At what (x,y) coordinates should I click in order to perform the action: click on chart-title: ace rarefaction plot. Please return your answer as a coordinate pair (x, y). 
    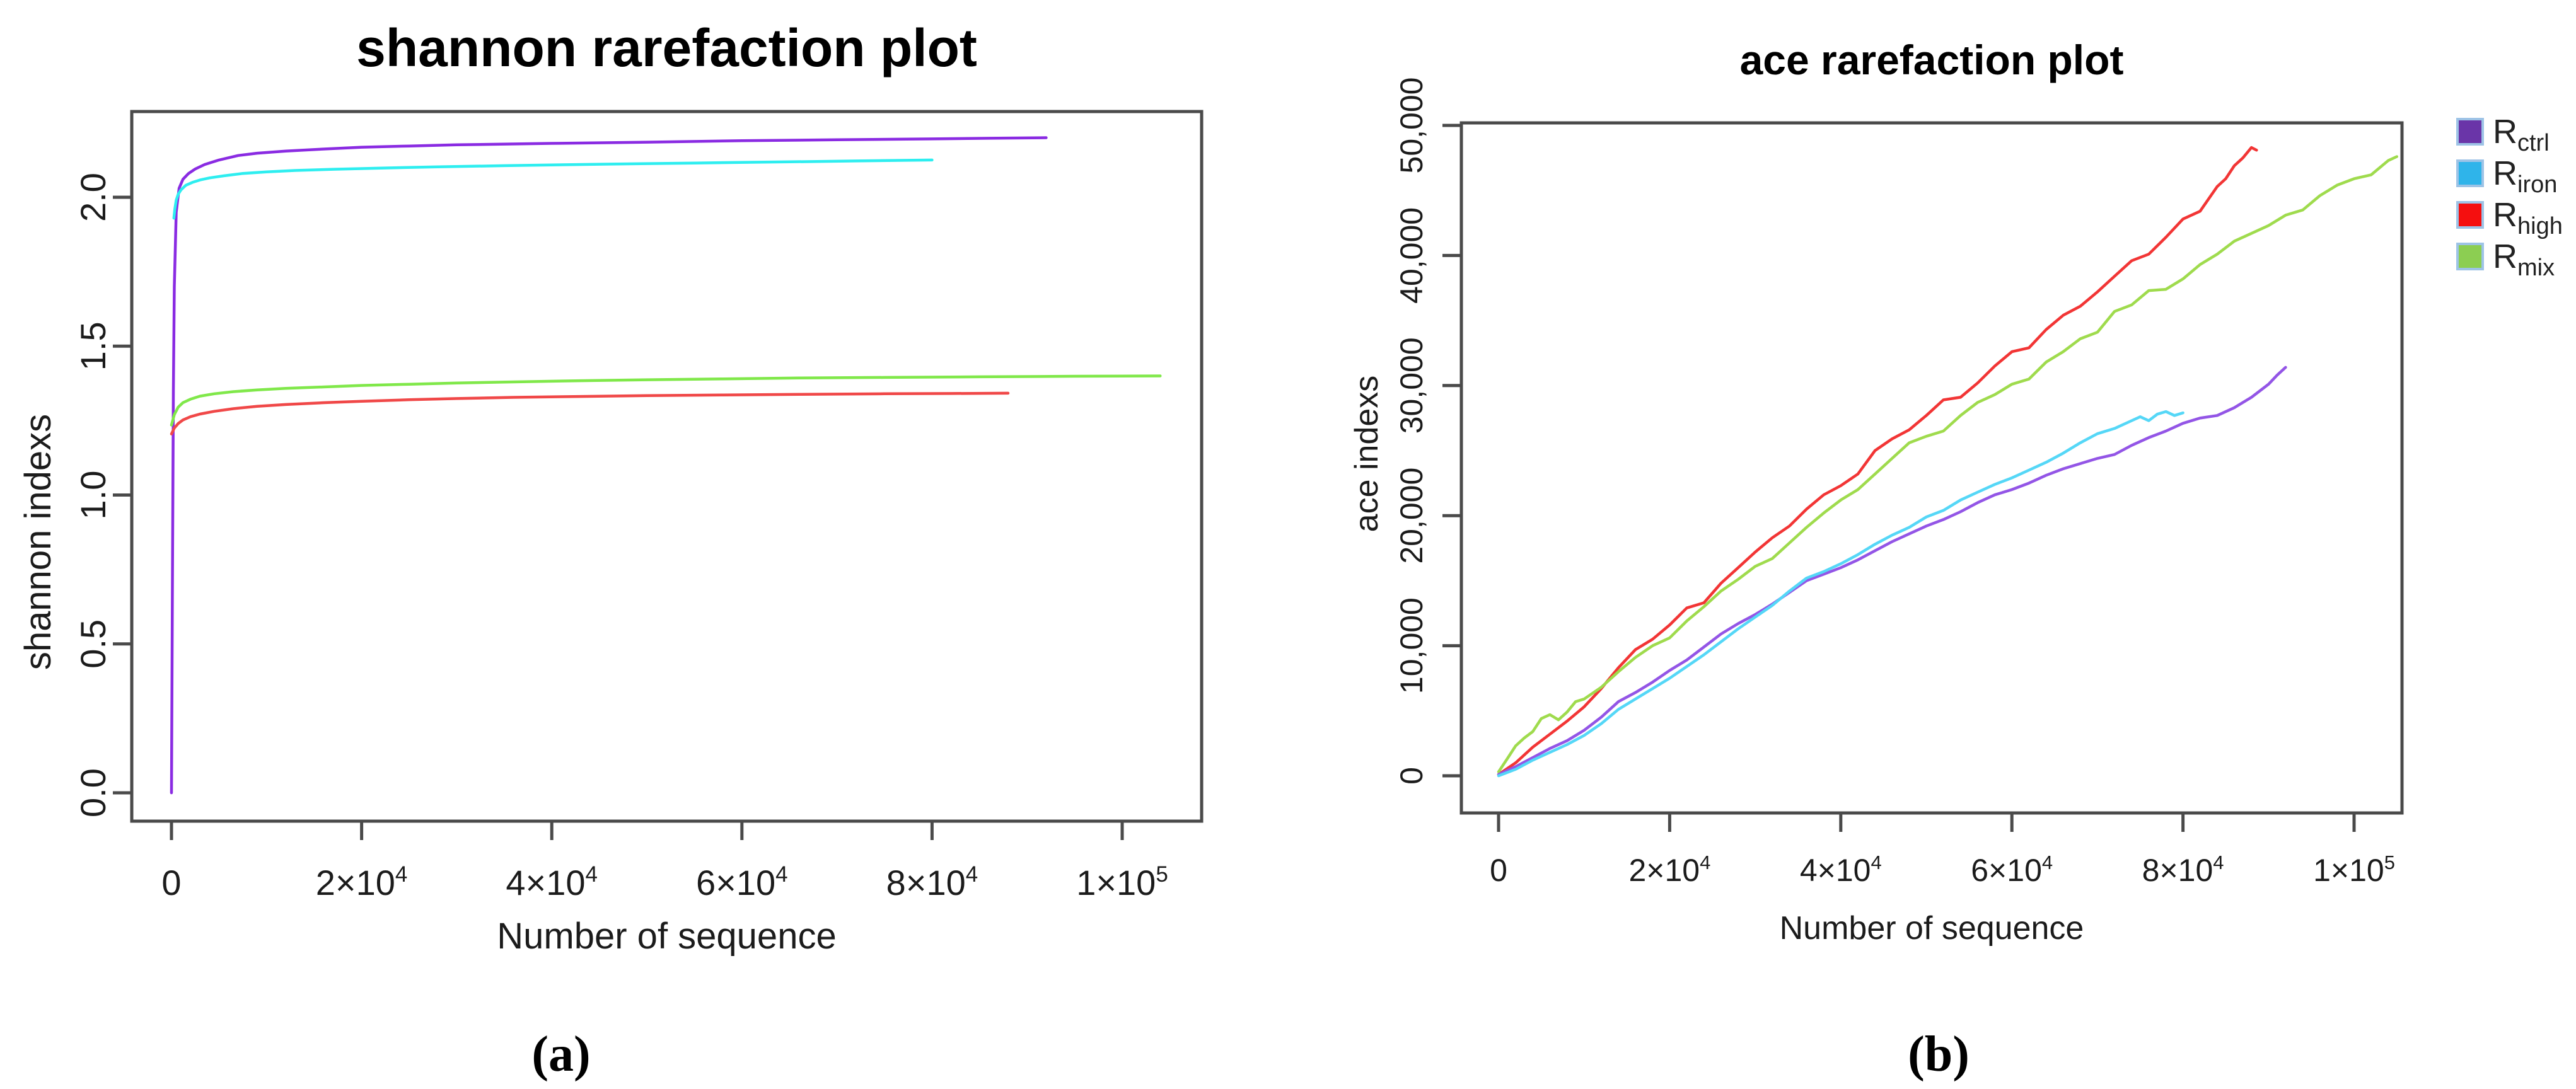
    Looking at the image, I should click on (1932, 60).